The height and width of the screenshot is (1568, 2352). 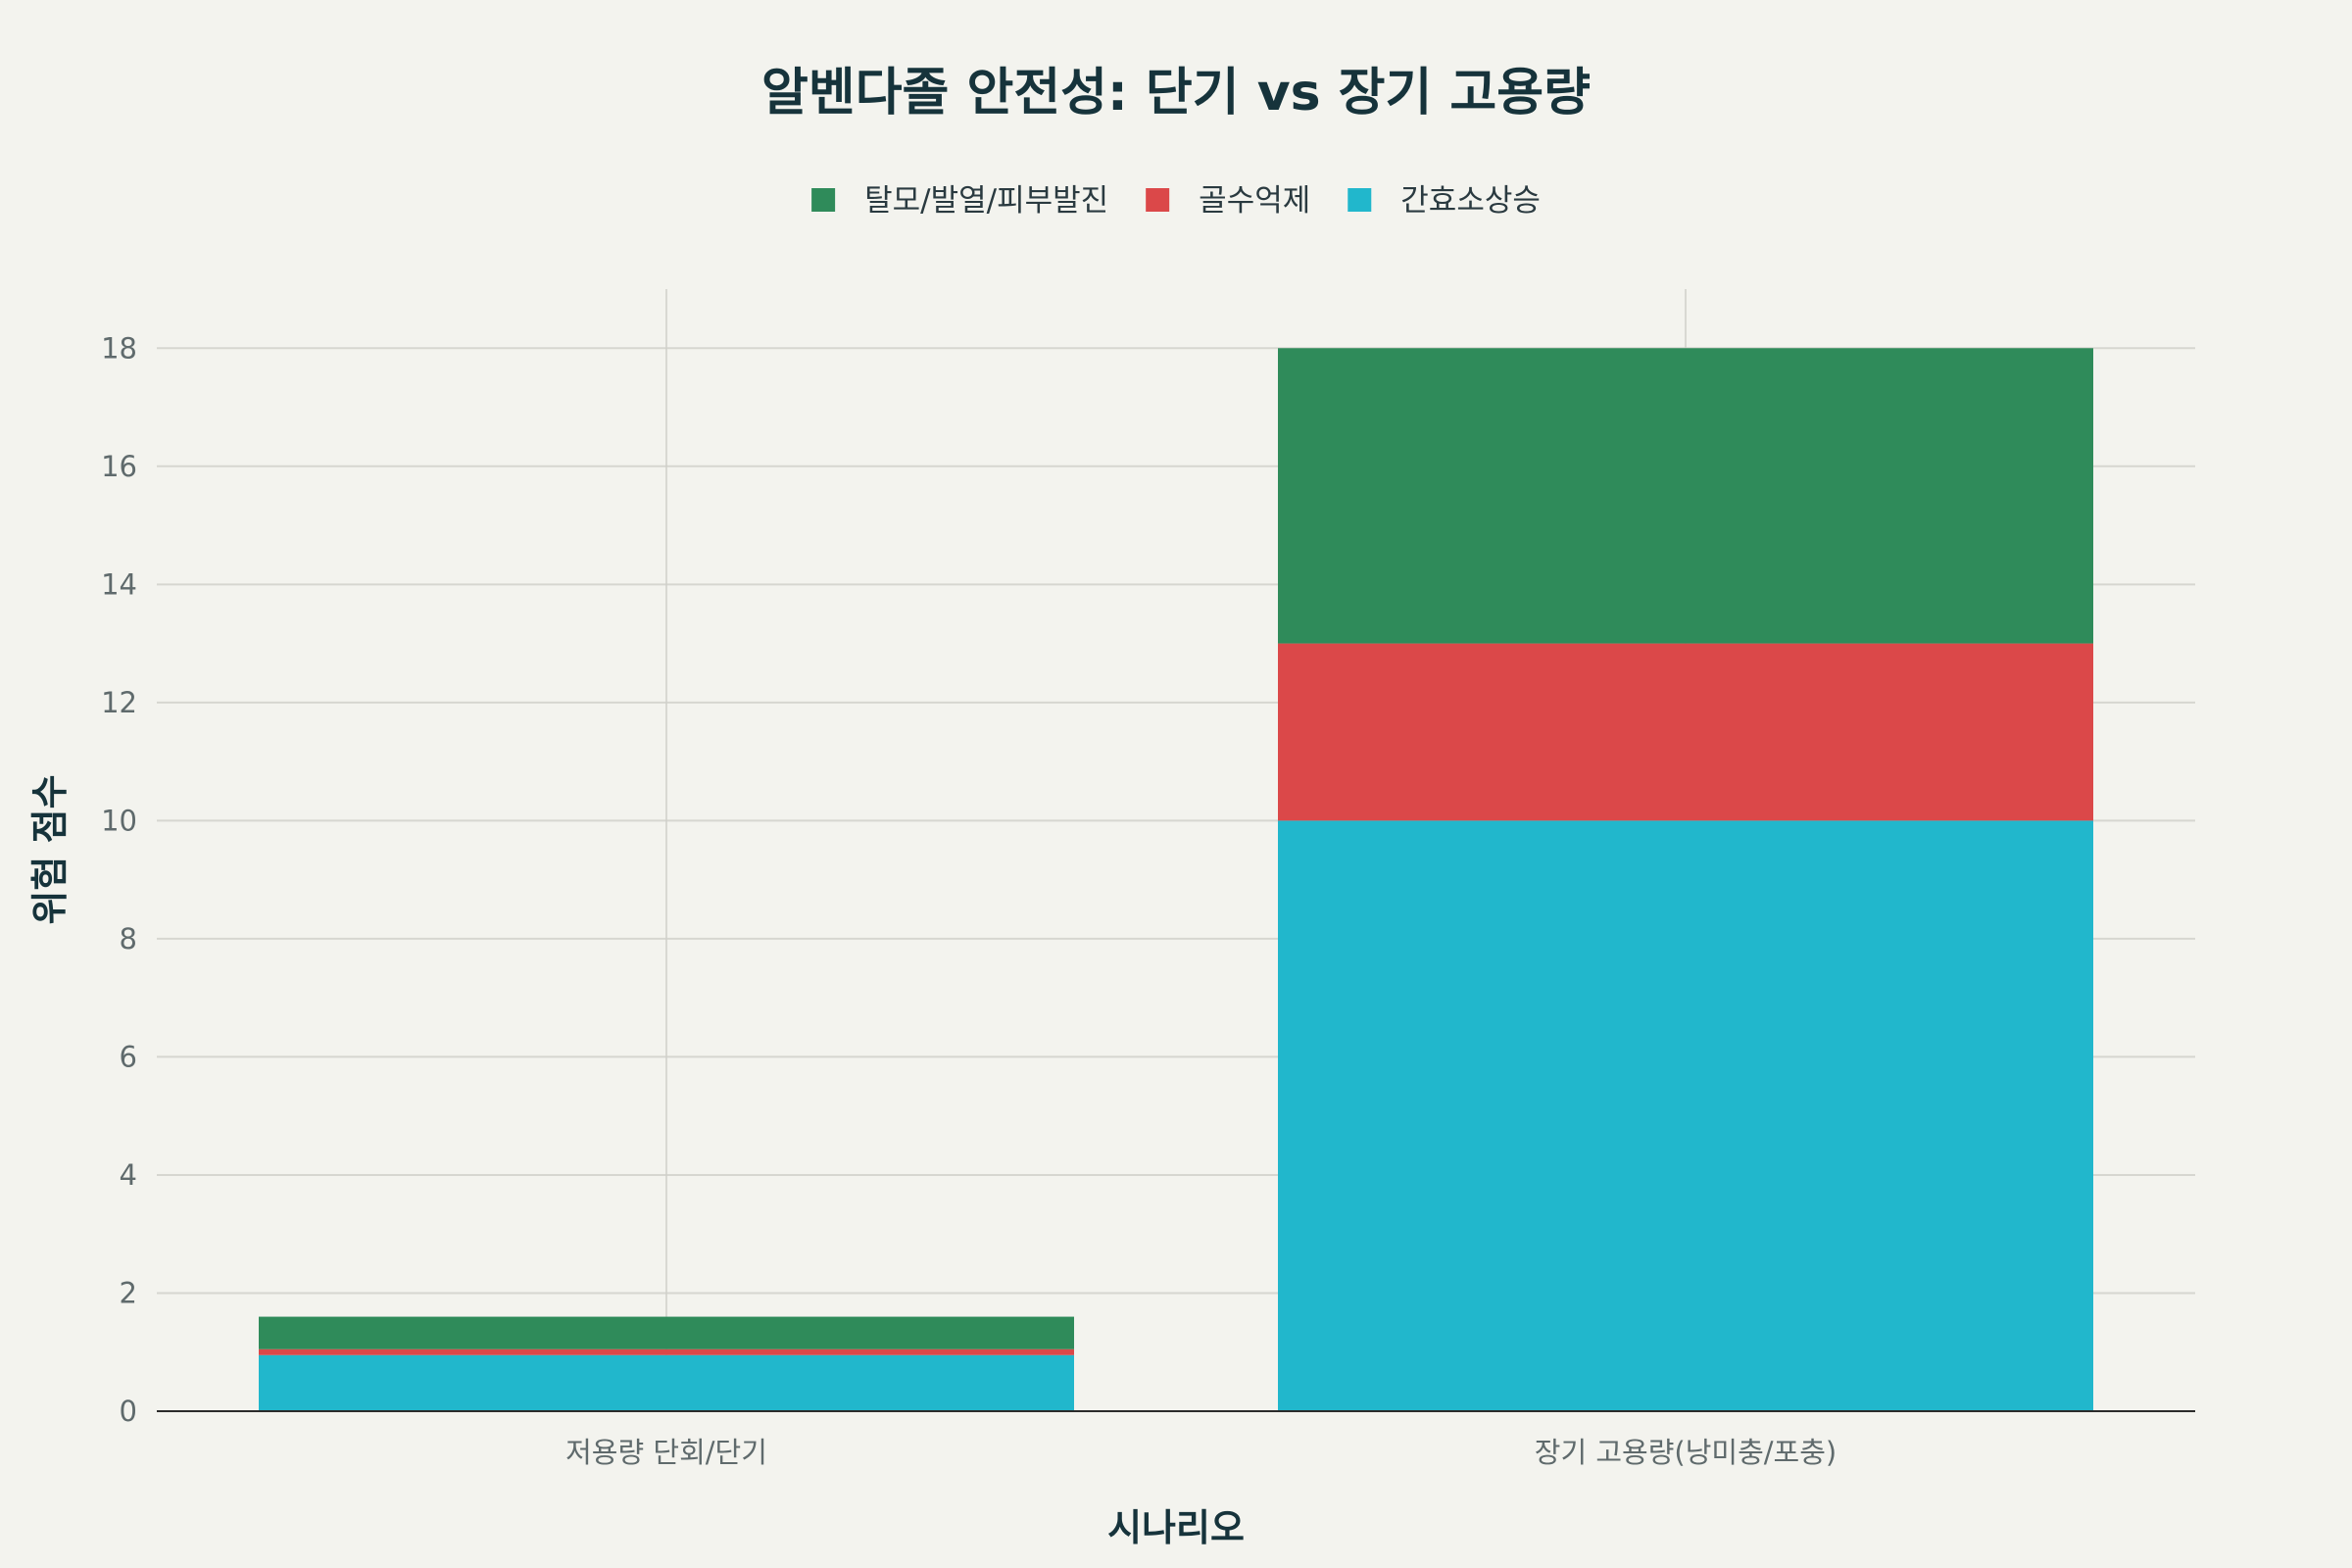 I want to click on legend-item: 골수억제, so click(x=1228, y=201).